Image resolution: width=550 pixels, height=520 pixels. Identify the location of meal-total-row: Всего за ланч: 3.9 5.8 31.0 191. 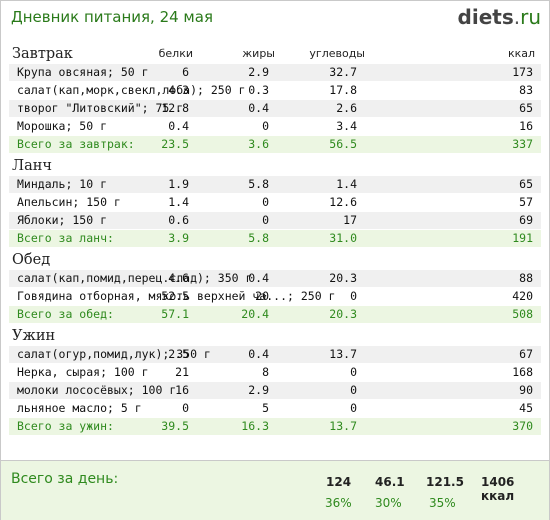
(275, 238).